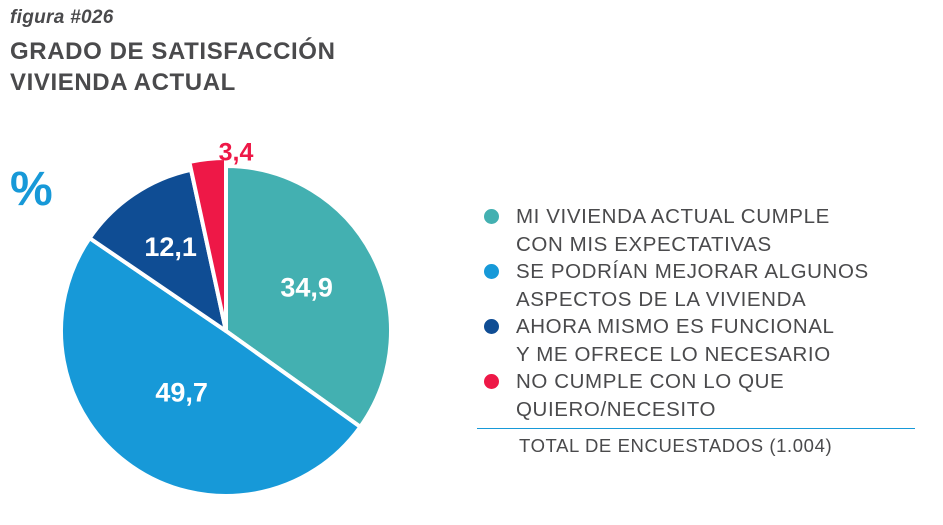  Describe the element at coordinates (31, 189) in the screenshot. I see `unit-label: %` at that location.